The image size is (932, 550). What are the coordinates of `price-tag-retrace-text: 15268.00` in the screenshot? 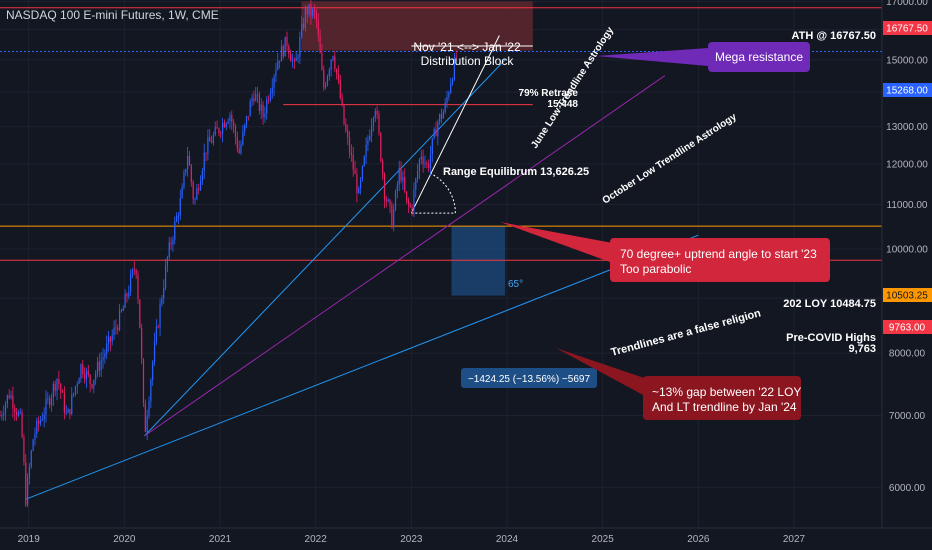 It's located at (907, 91).